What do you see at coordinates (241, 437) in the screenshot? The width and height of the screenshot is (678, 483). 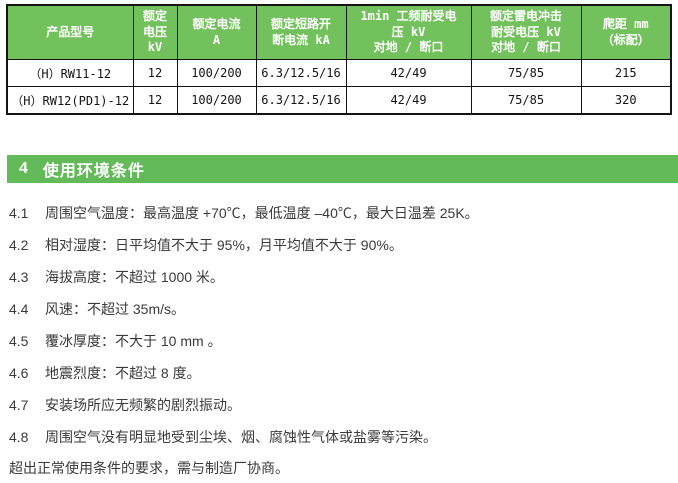 I see `item-text: 周围空气没有明显地受到尘埃、烟、腐蚀性气体或盐雾等污染。` at bounding box center [241, 437].